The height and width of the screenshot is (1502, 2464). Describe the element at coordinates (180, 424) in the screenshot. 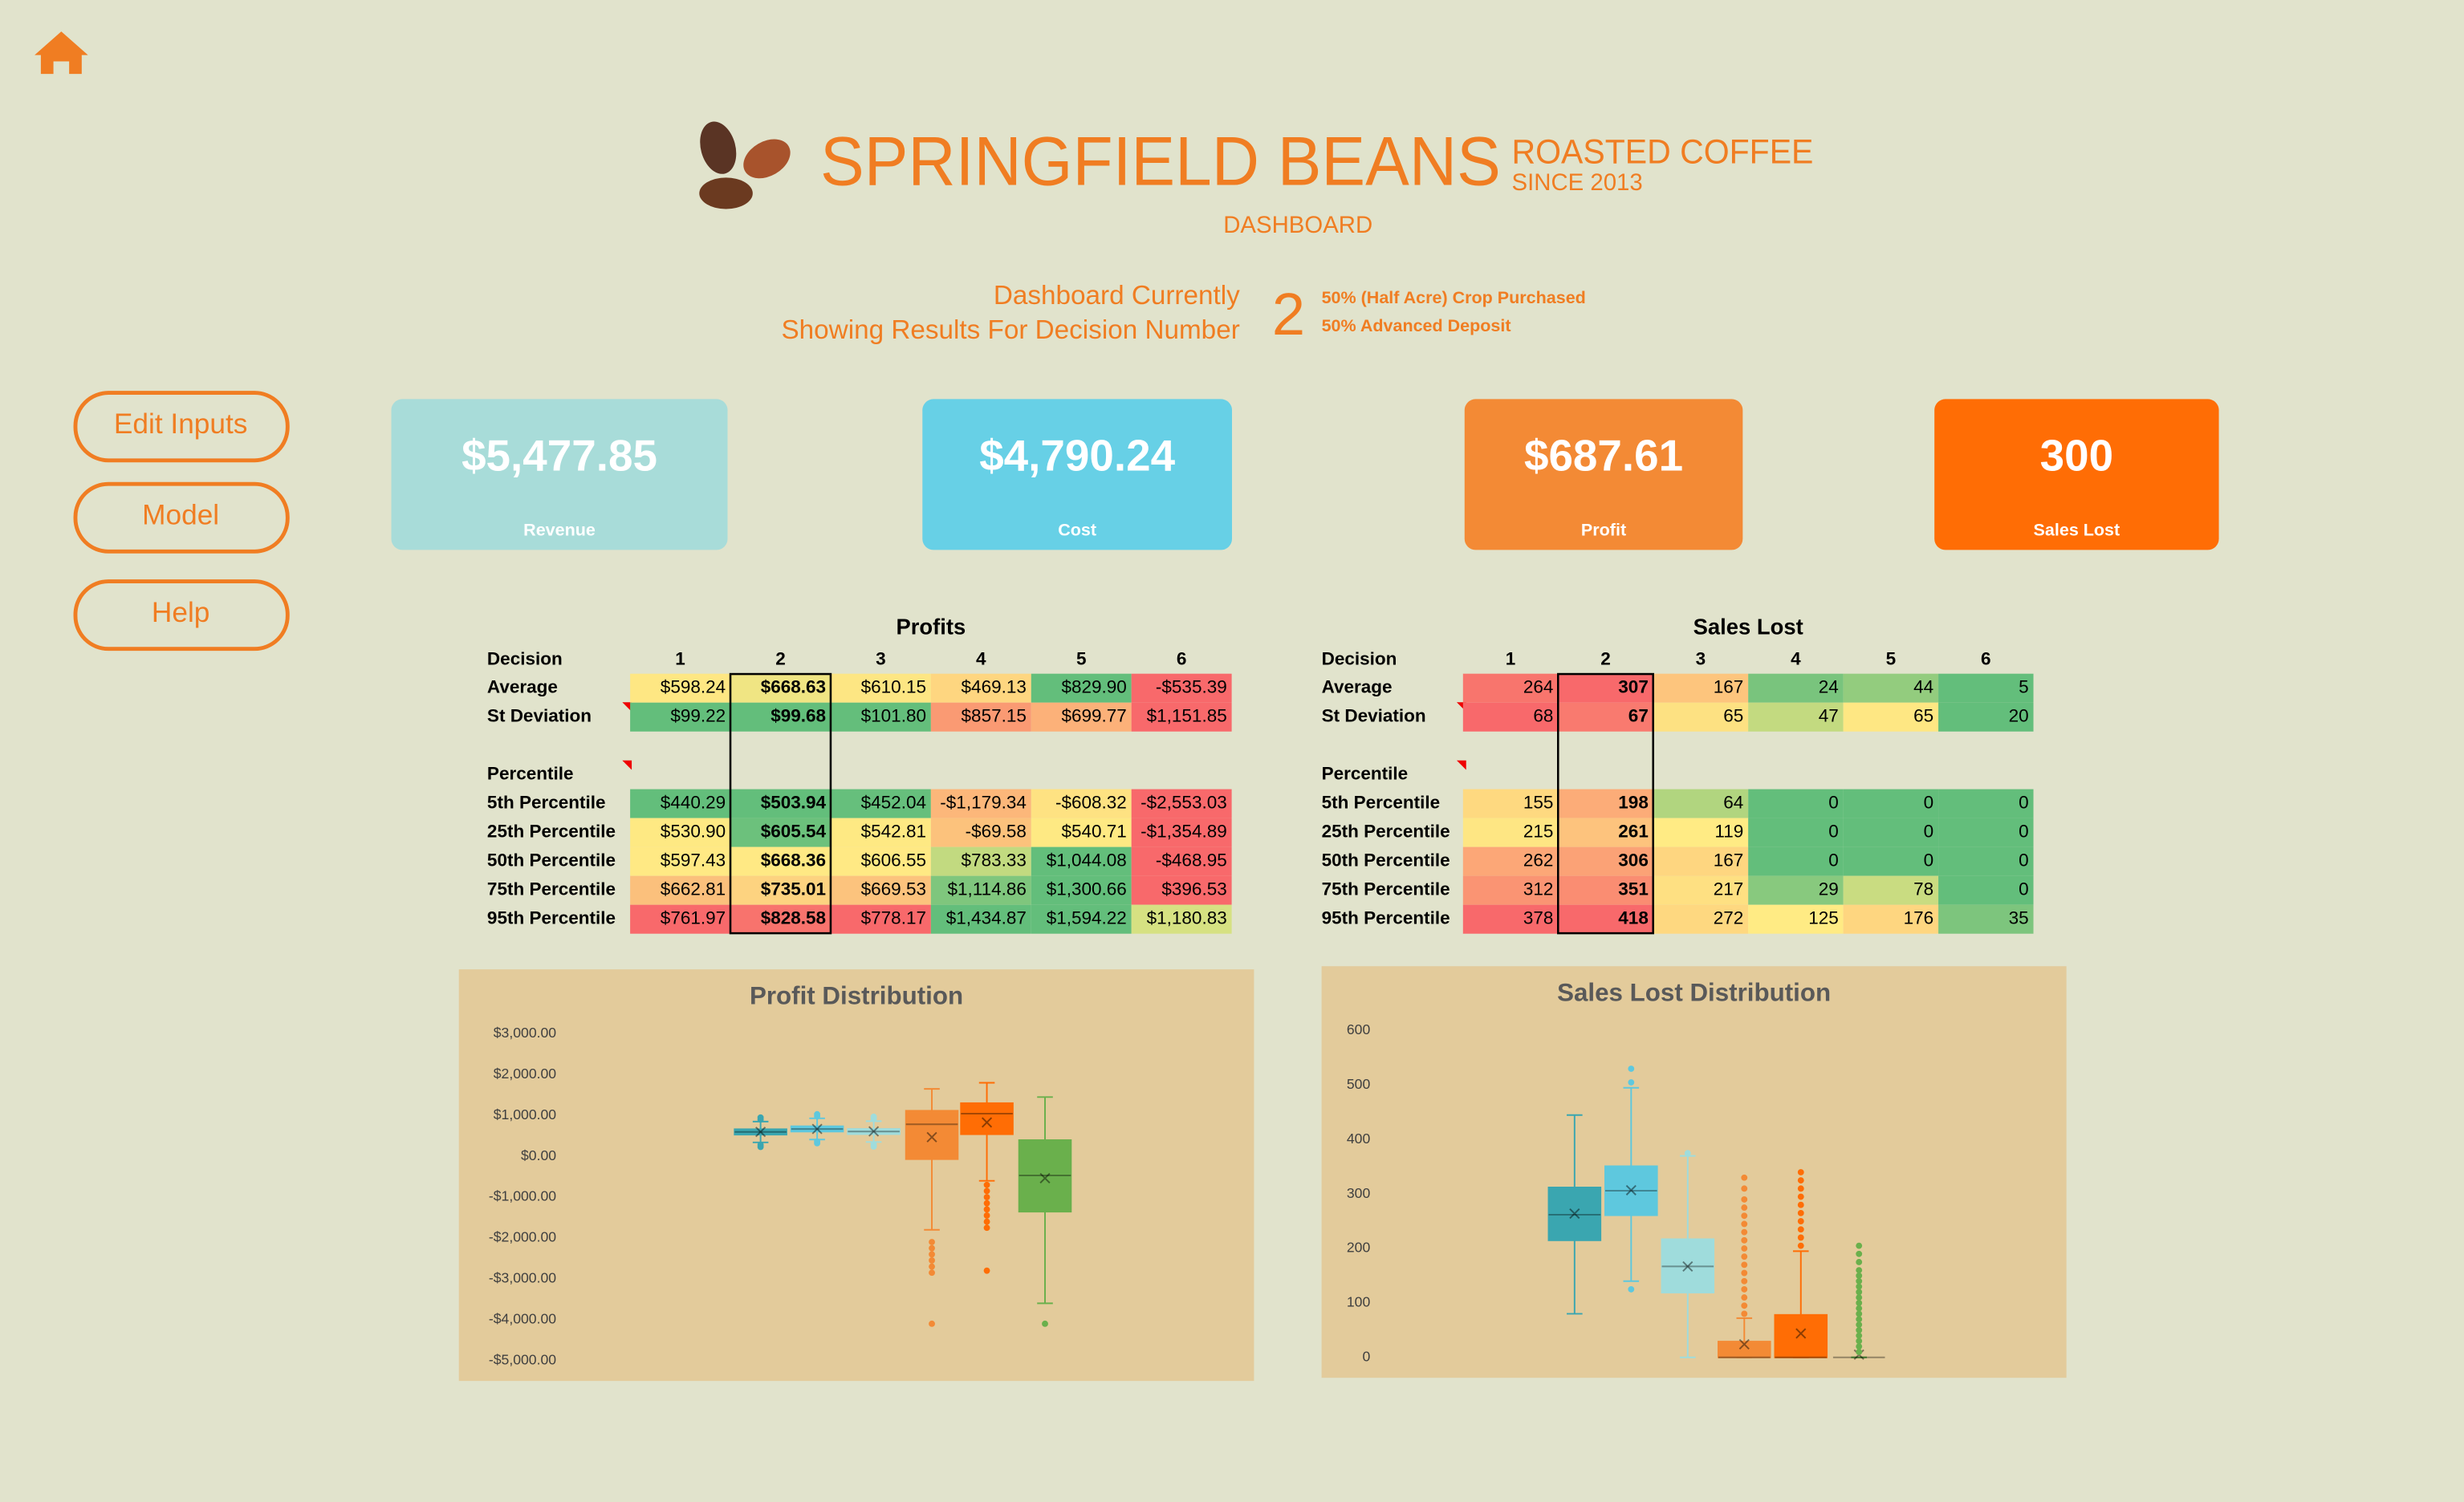

I see `nav-button-label: Edit Inputs` at that location.